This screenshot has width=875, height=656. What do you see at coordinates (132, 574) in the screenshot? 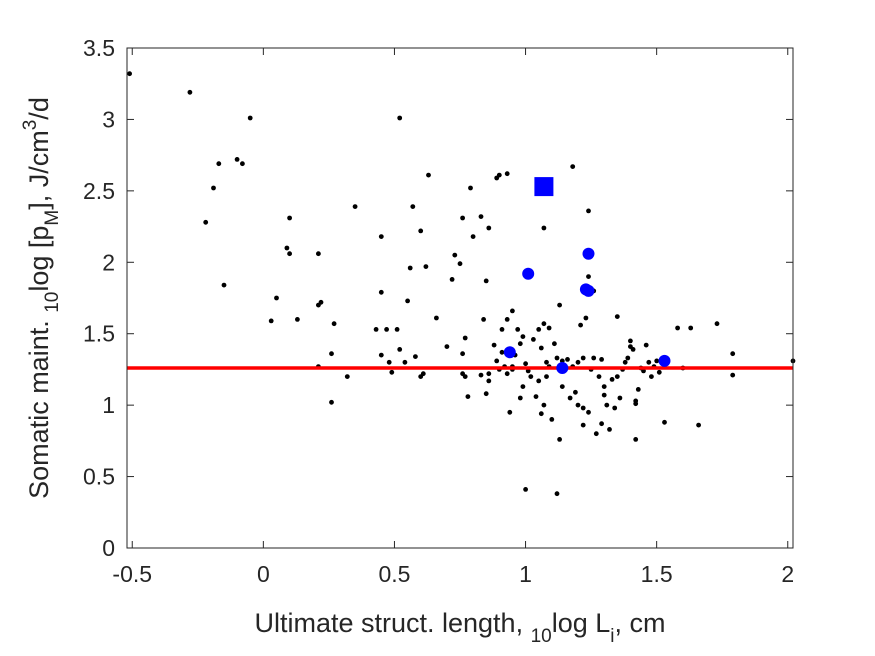
I see `x-tick-label: -0.5` at bounding box center [132, 574].